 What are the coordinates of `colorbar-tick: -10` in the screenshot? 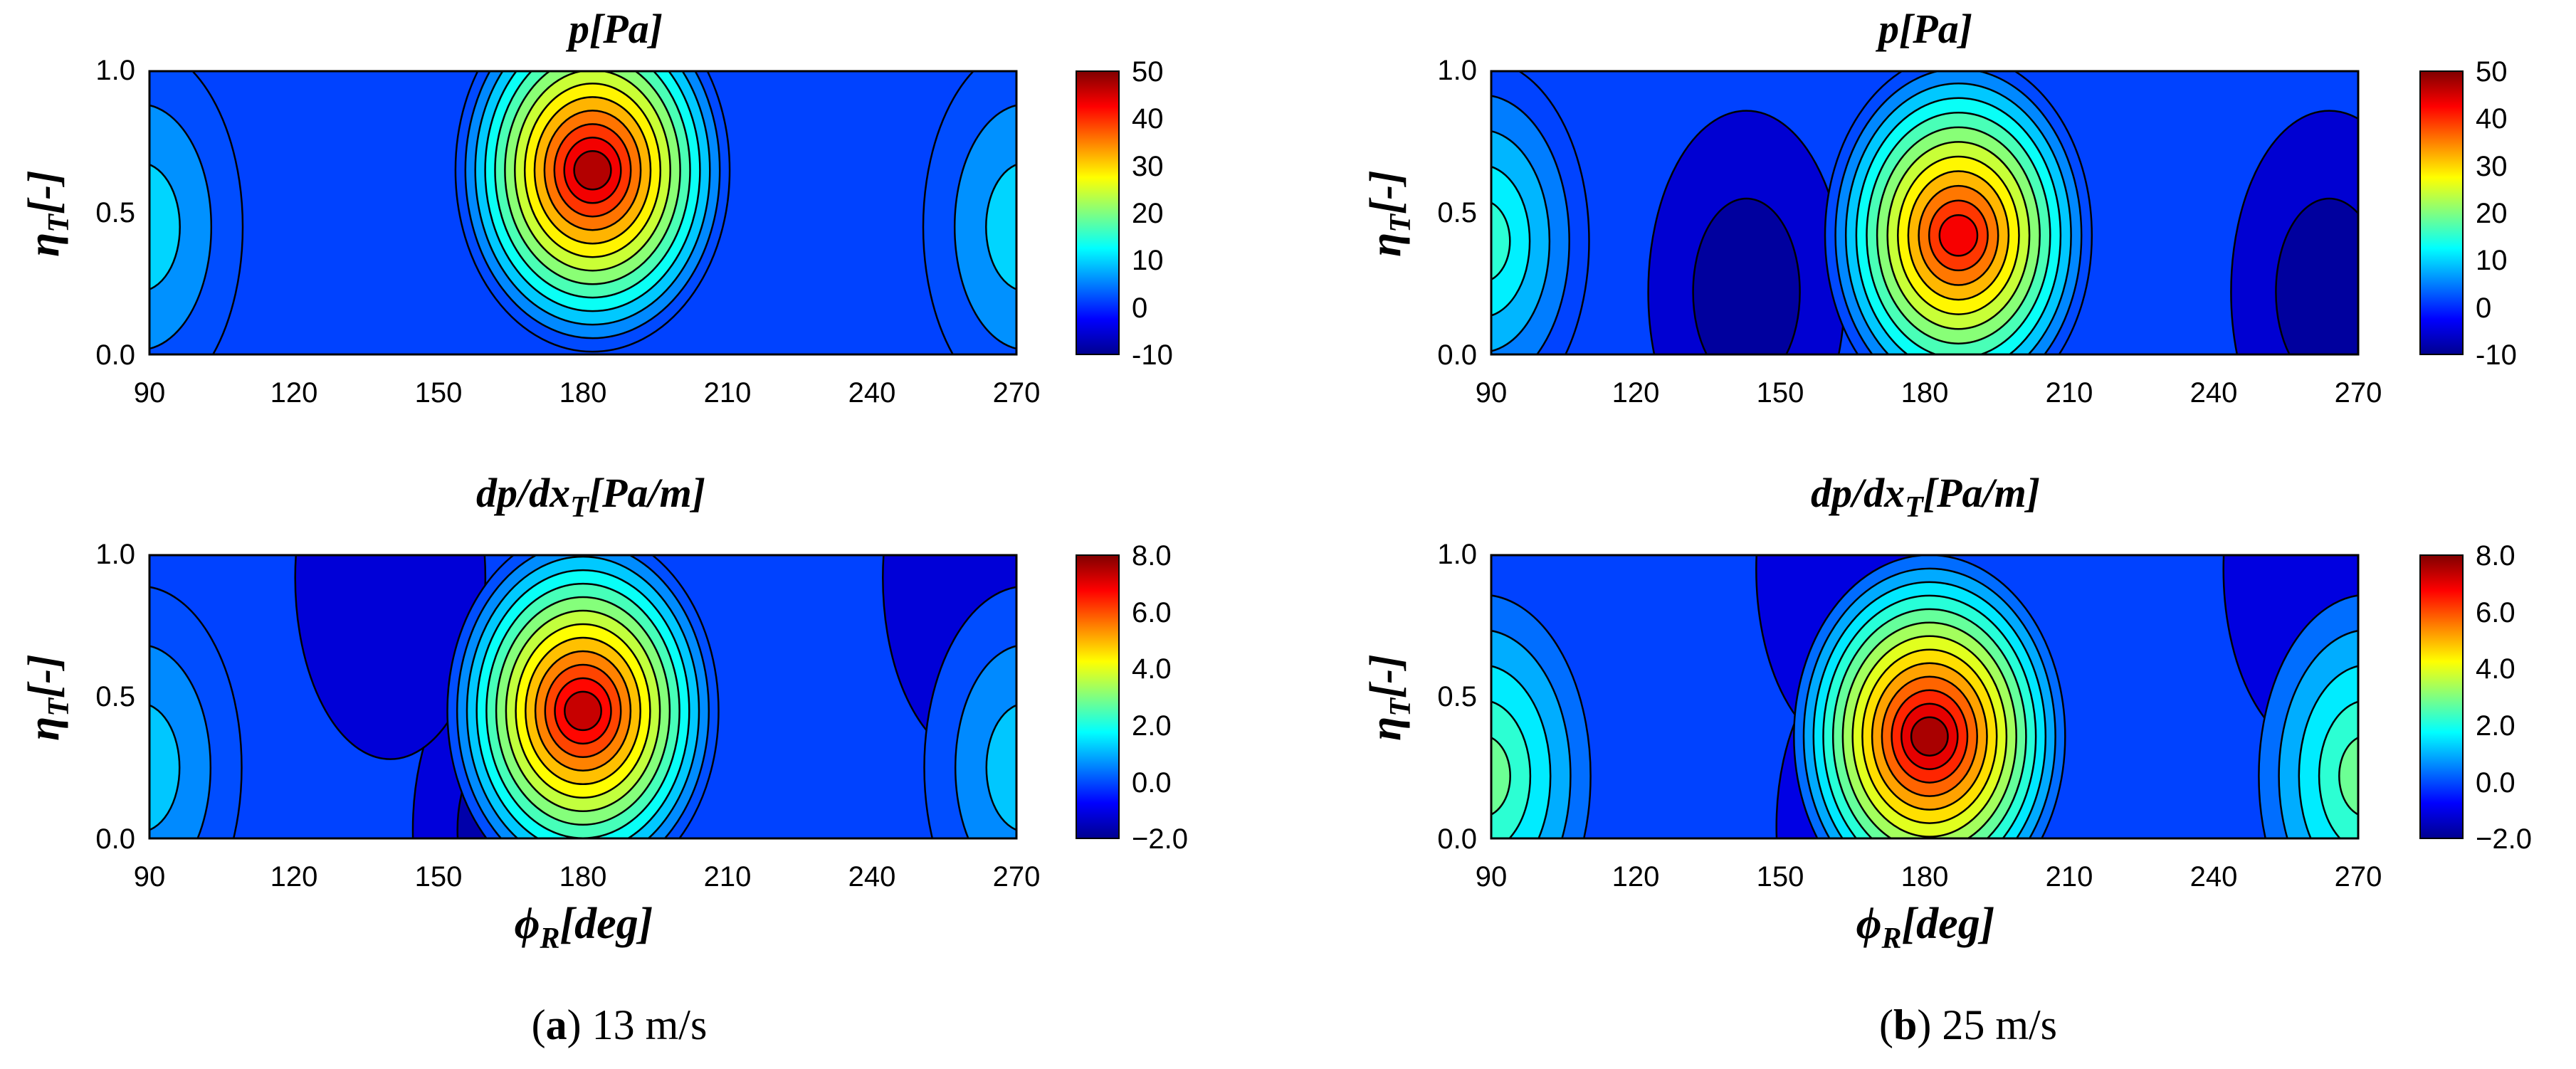 It's located at (1153, 355).